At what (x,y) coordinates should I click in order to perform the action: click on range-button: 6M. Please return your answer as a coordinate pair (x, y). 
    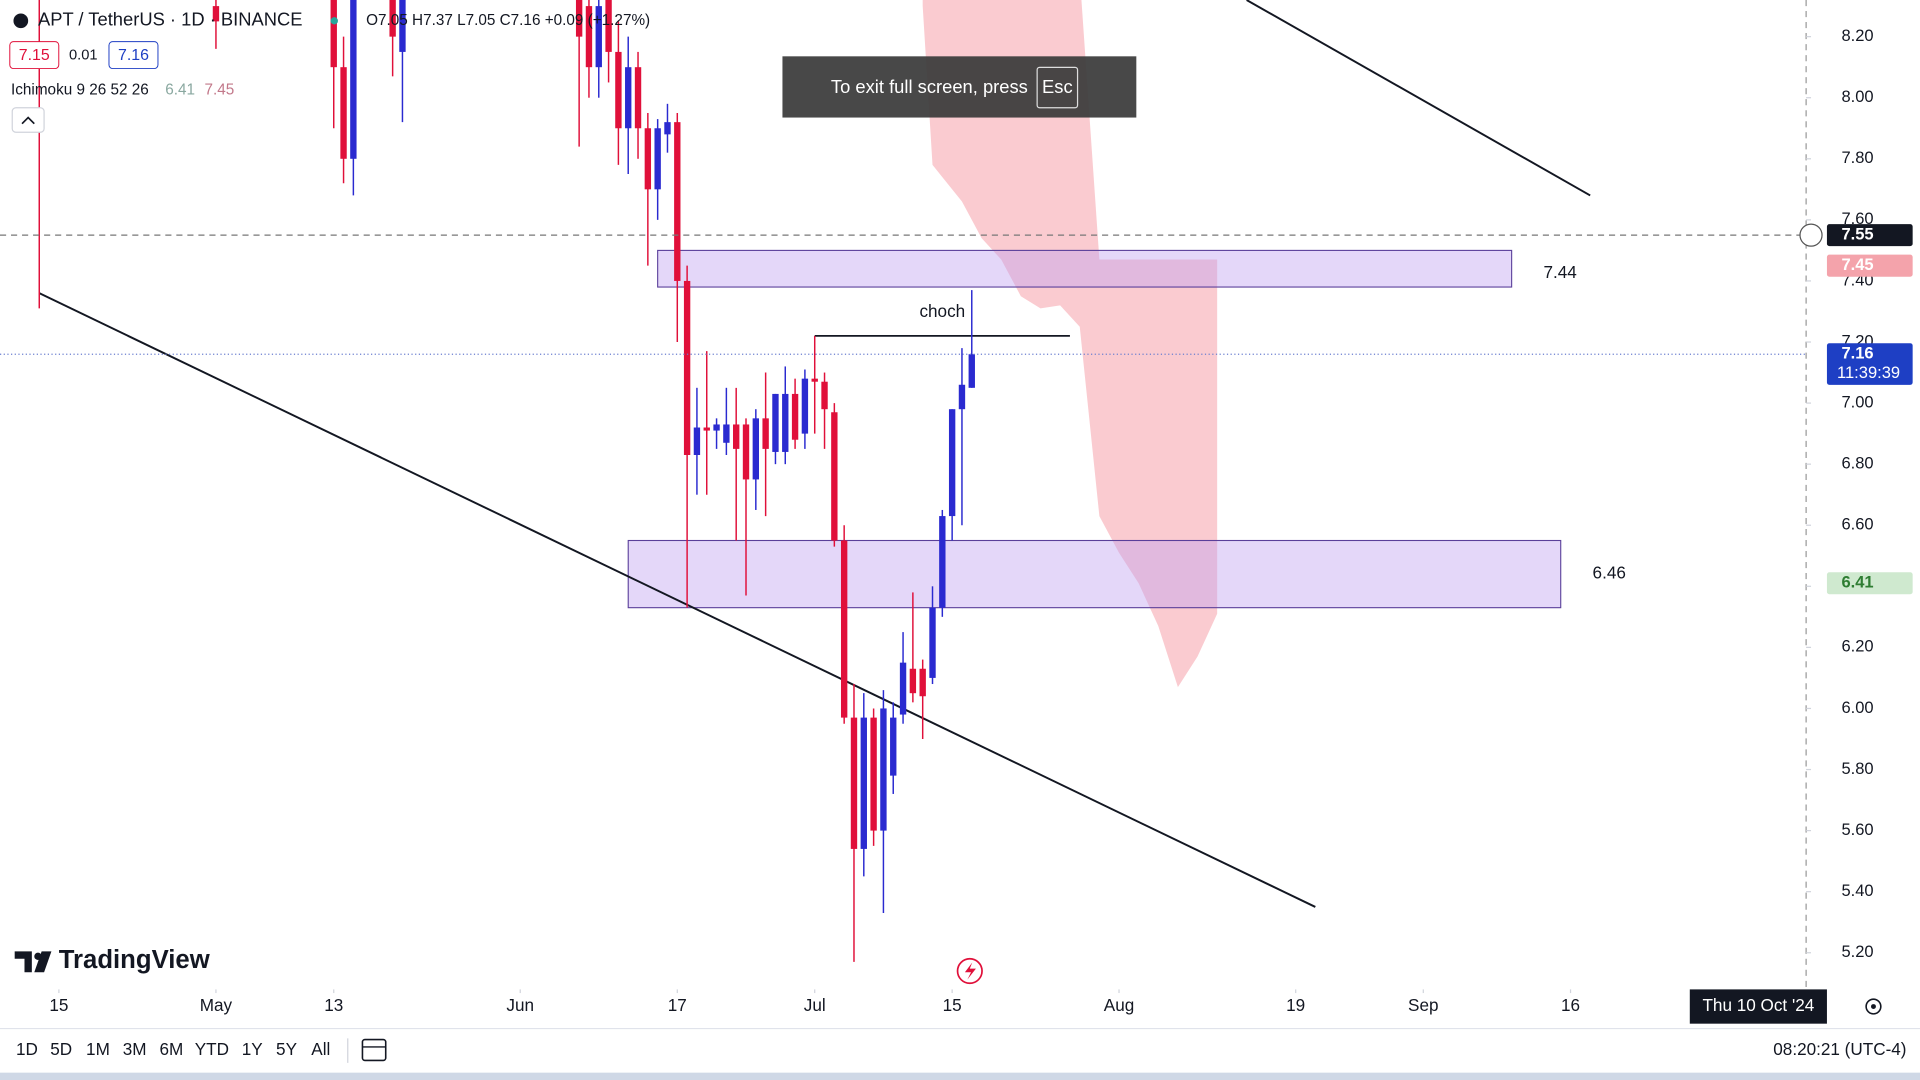
    Looking at the image, I should click on (172, 1049).